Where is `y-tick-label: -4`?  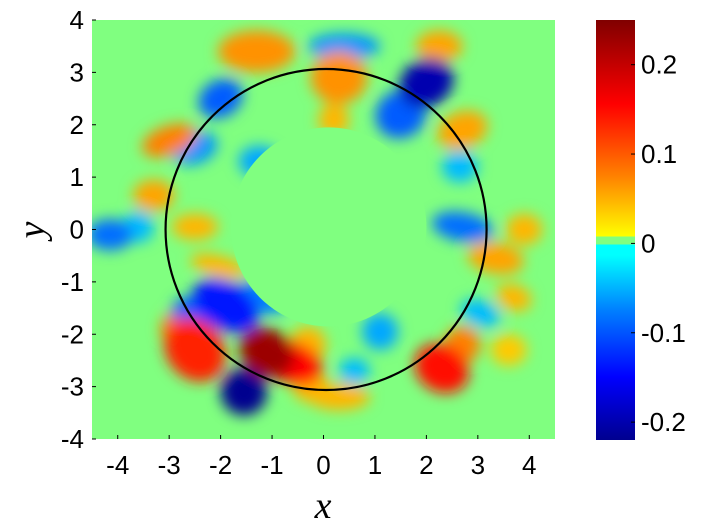 y-tick-label: -4 is located at coordinates (72, 439).